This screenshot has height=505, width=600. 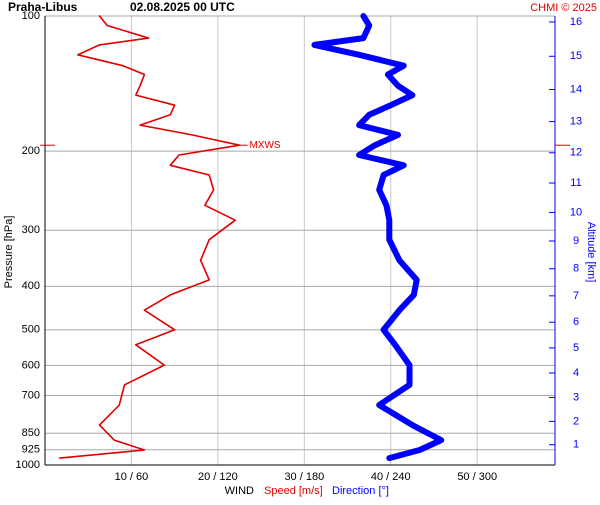 I want to click on legend-speed: Speed [m/s], so click(x=293, y=491).